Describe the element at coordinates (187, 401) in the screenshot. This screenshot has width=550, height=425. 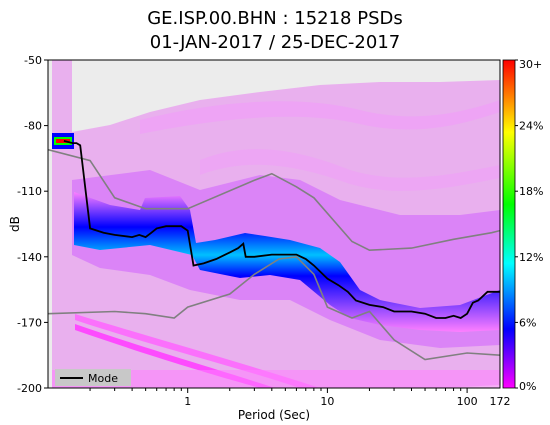
I see `x-tick-label: 1` at that location.